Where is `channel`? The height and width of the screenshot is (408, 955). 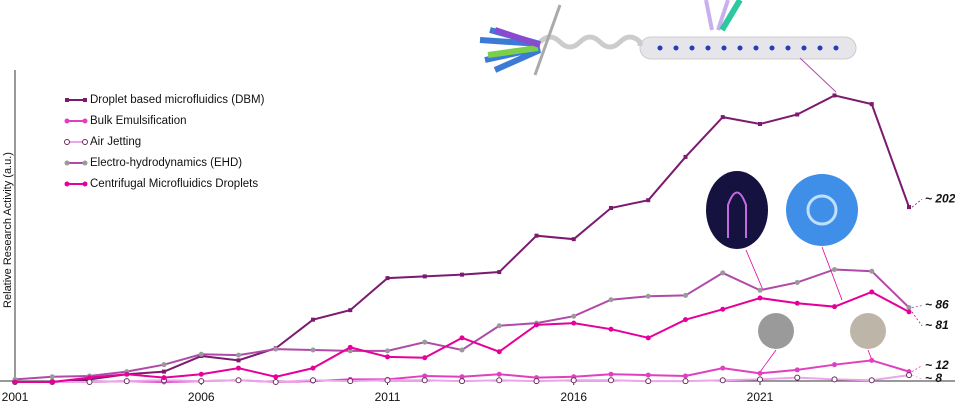 channel is located at coordinates (590, 42).